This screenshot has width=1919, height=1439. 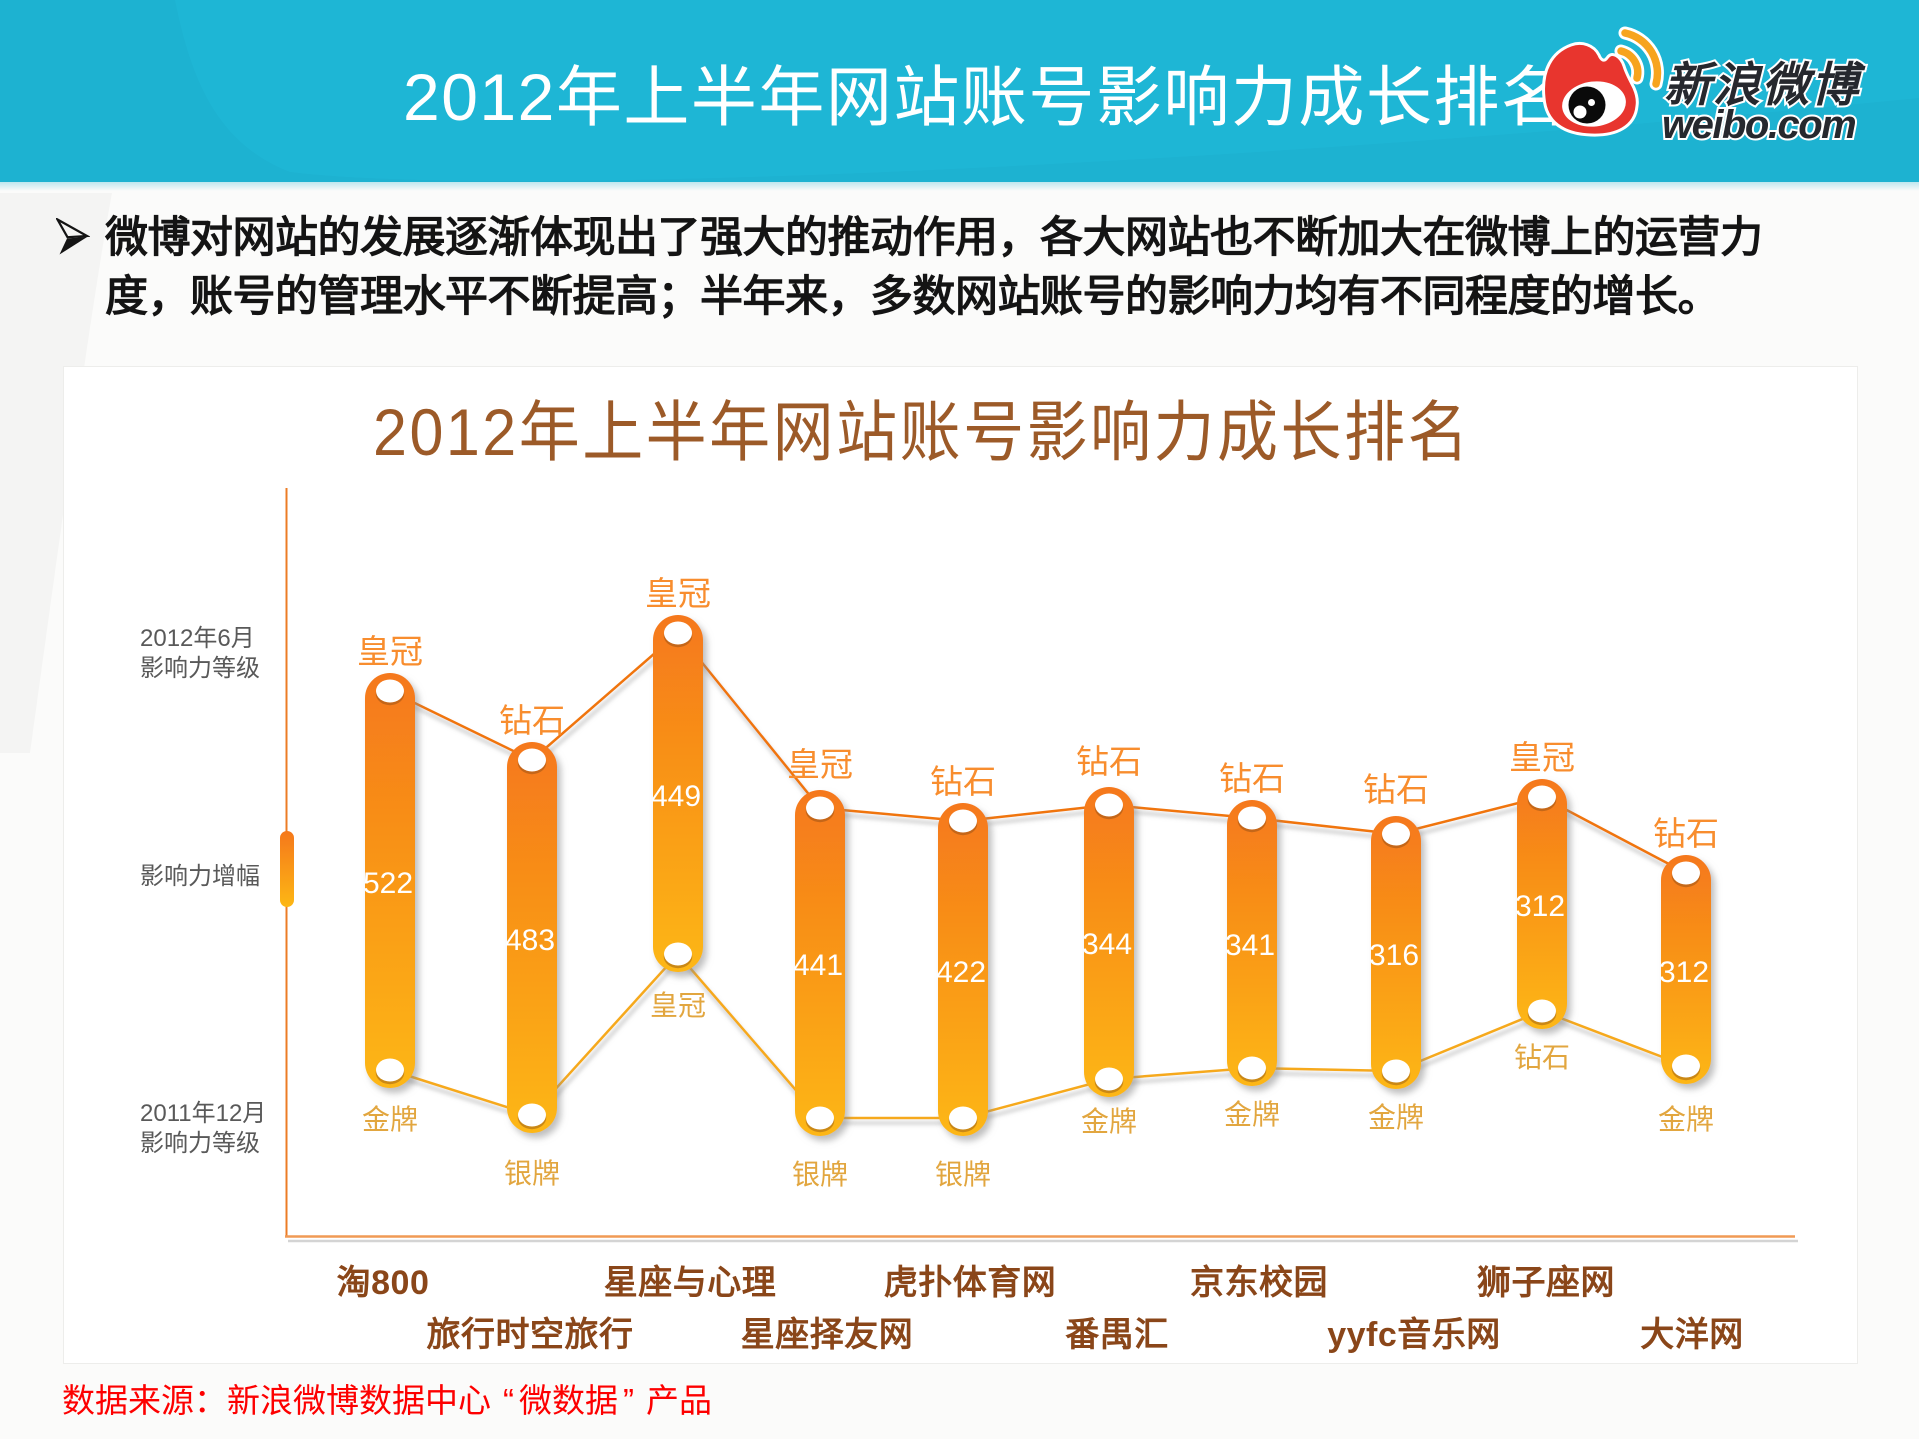 I want to click on svg-text: 2012年上半年网站账号影响力成长排名, so click(x=922, y=433).